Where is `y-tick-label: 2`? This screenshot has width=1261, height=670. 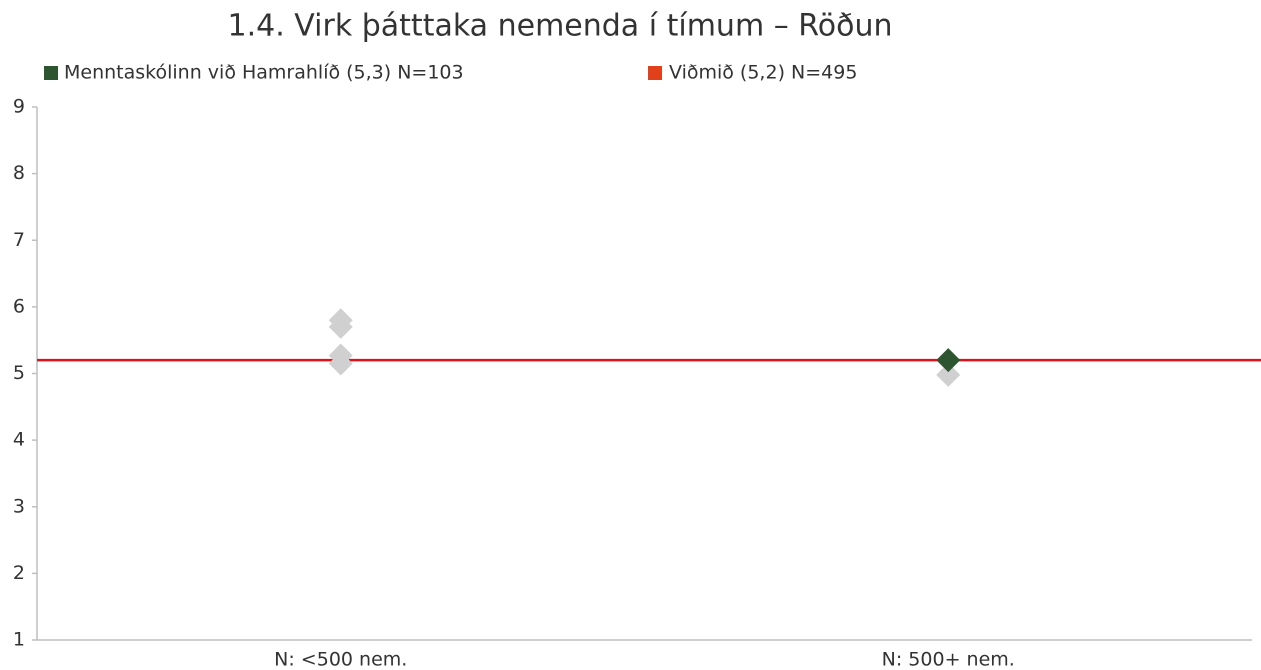
y-tick-label: 2 is located at coordinates (19, 573).